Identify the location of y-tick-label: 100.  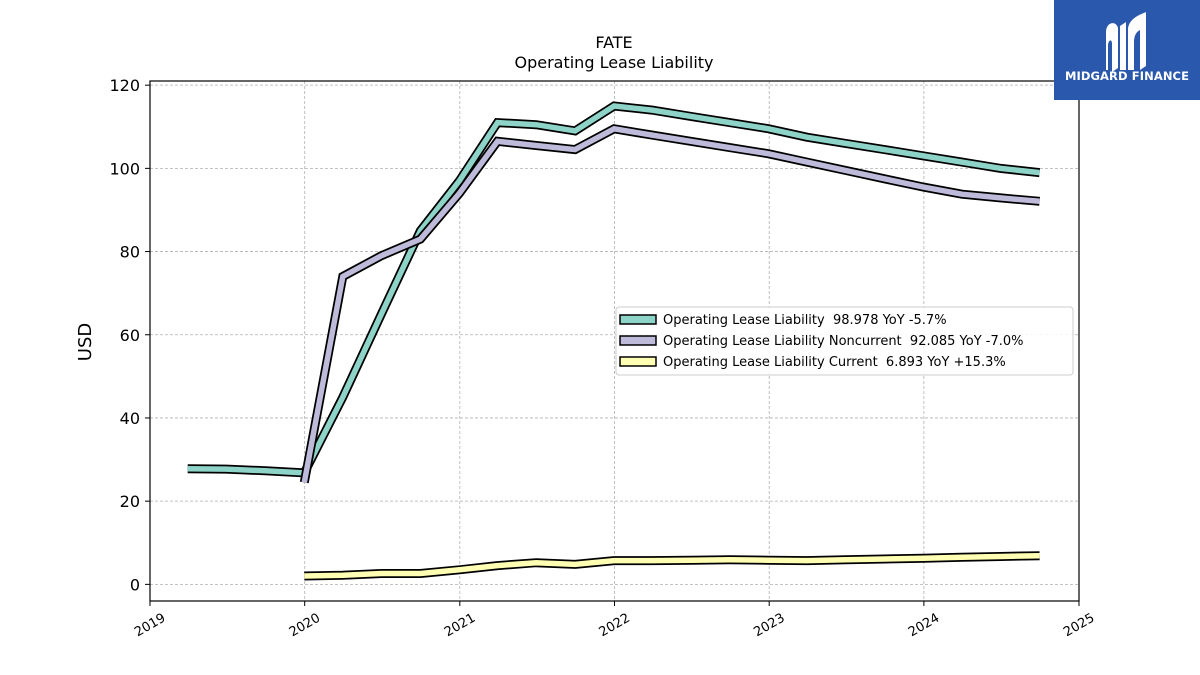
(124, 168).